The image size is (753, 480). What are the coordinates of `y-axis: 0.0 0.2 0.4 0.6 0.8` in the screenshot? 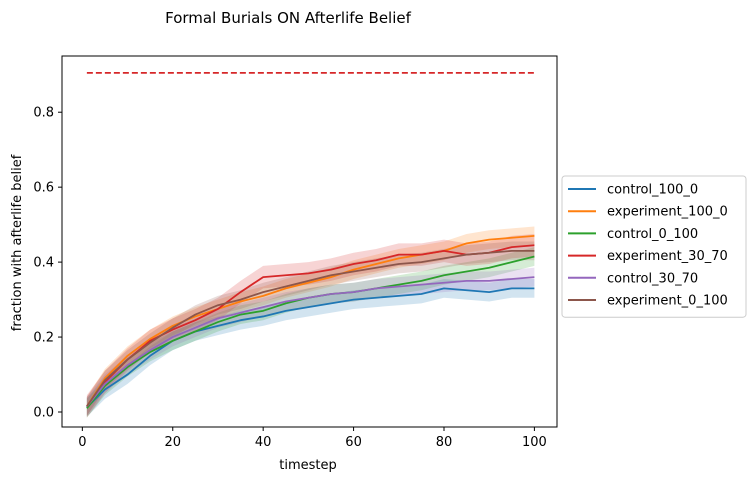 It's located at (47, 263).